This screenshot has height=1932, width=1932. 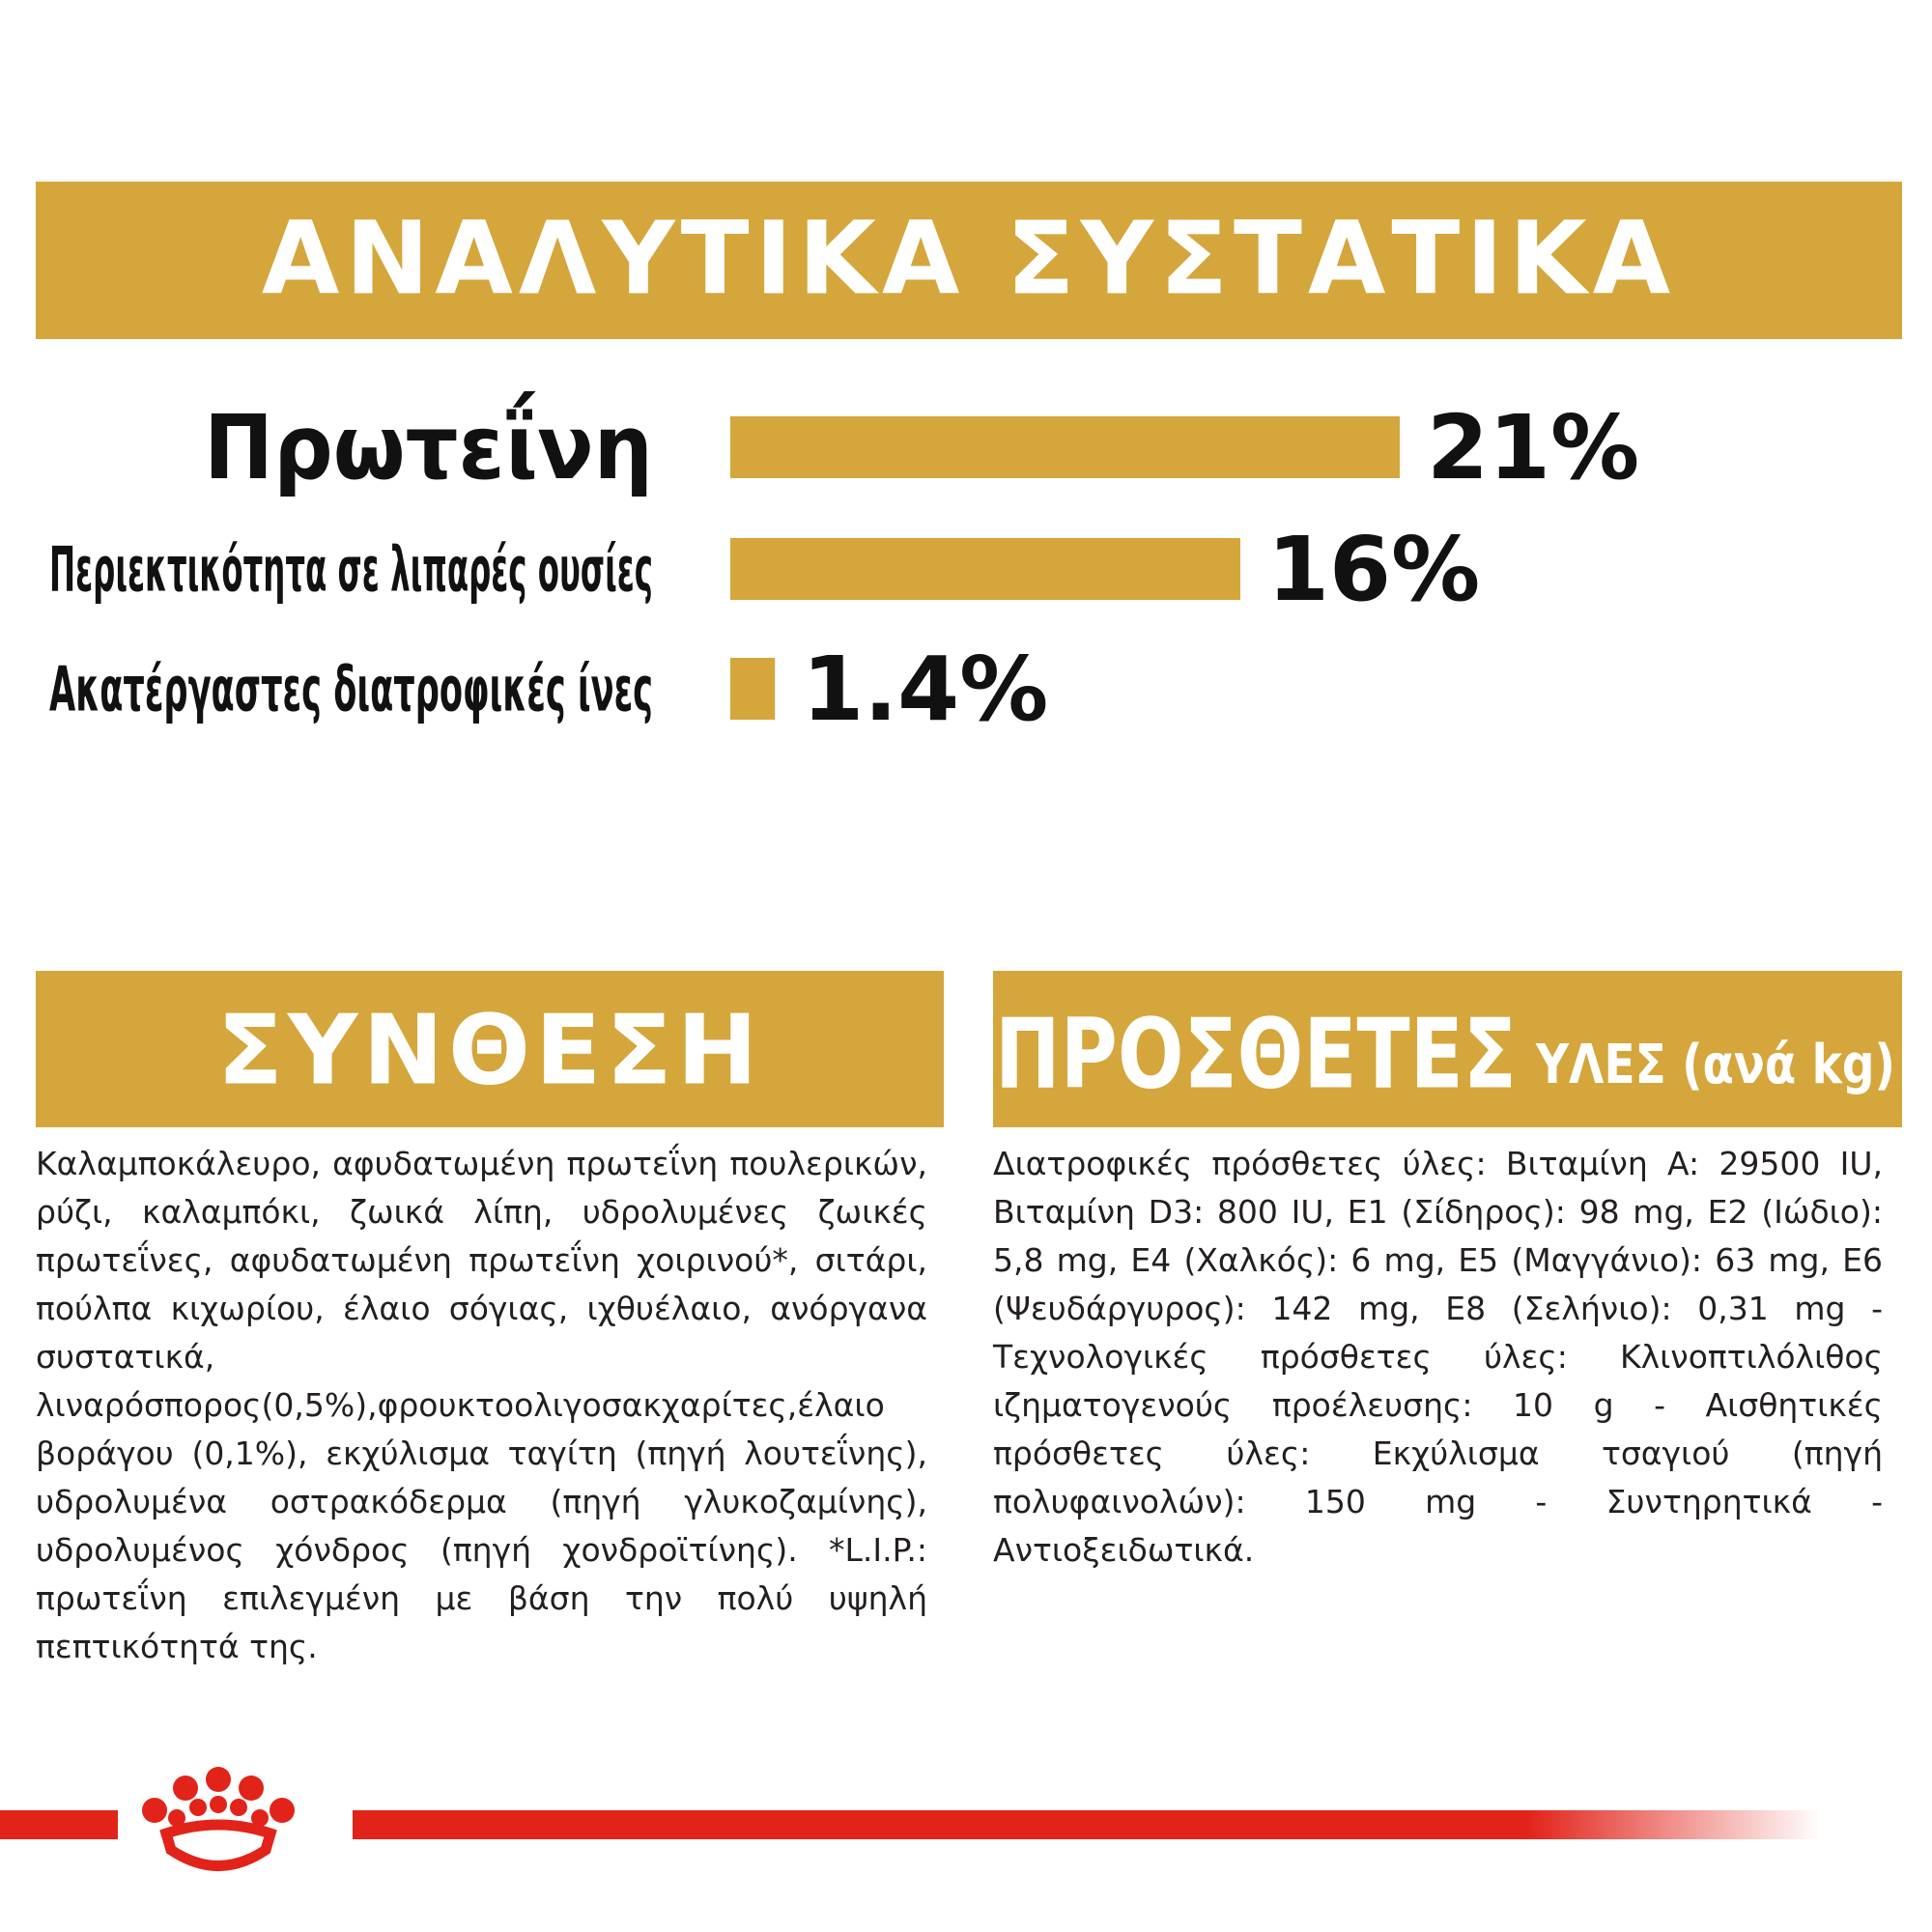 I want to click on category-label: Περιεκτικότητα σε λιπαρές ουσίες, so click(x=351, y=570).